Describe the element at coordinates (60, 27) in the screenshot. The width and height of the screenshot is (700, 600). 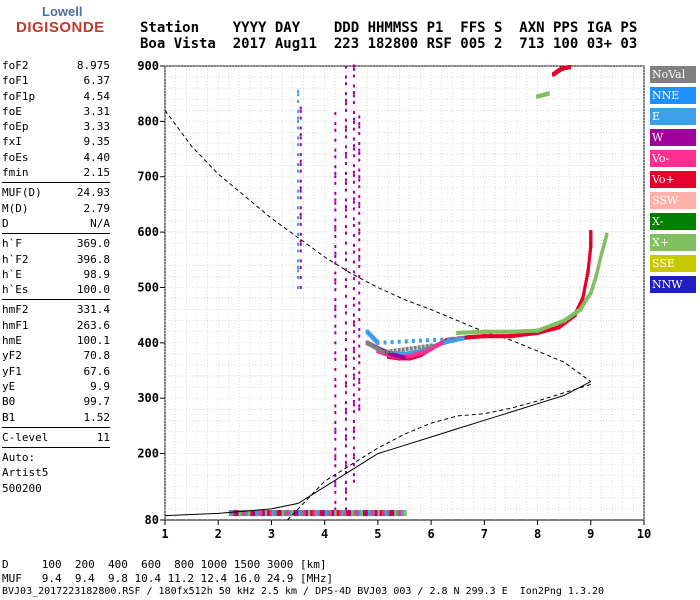
I see `logo-line2: DIGISONDE` at that location.